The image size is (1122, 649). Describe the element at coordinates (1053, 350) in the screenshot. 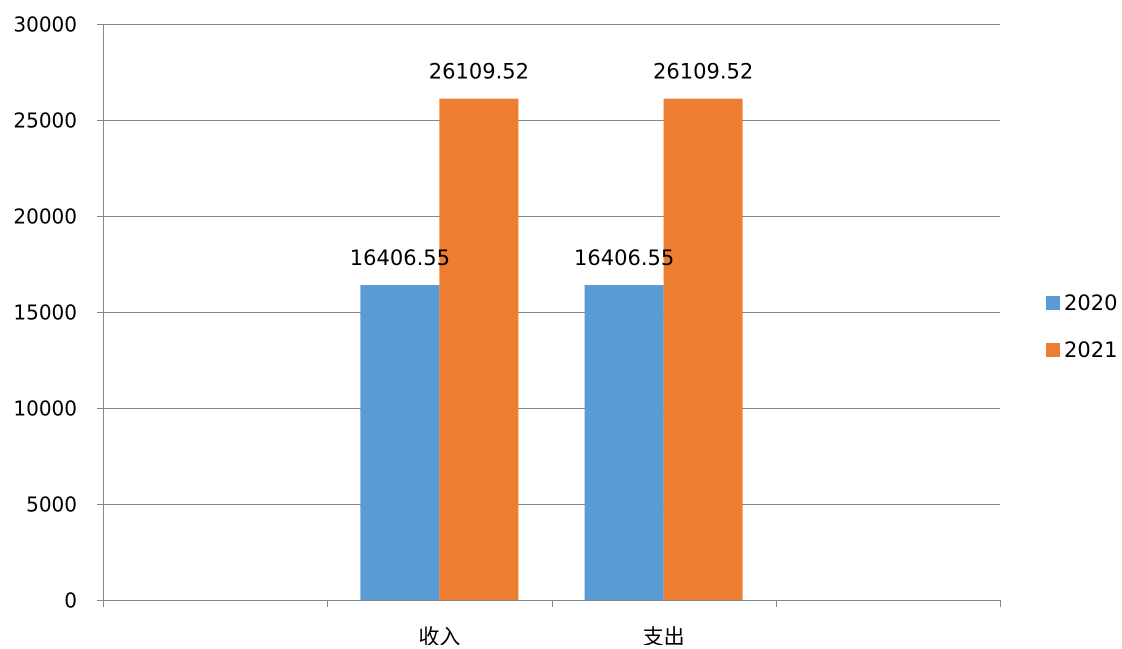

I see `legend-swatch-2021` at that location.